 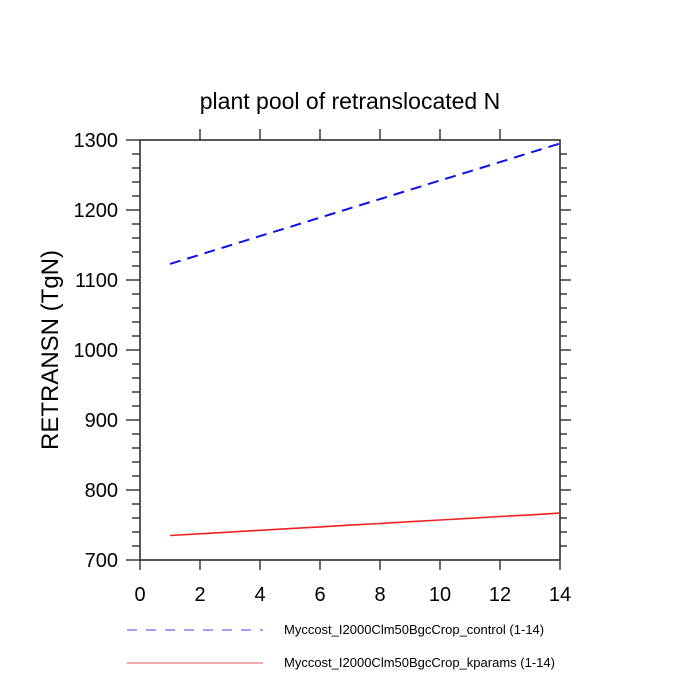 I want to click on chart-title: plant pool of retranslocated N, so click(x=350, y=101).